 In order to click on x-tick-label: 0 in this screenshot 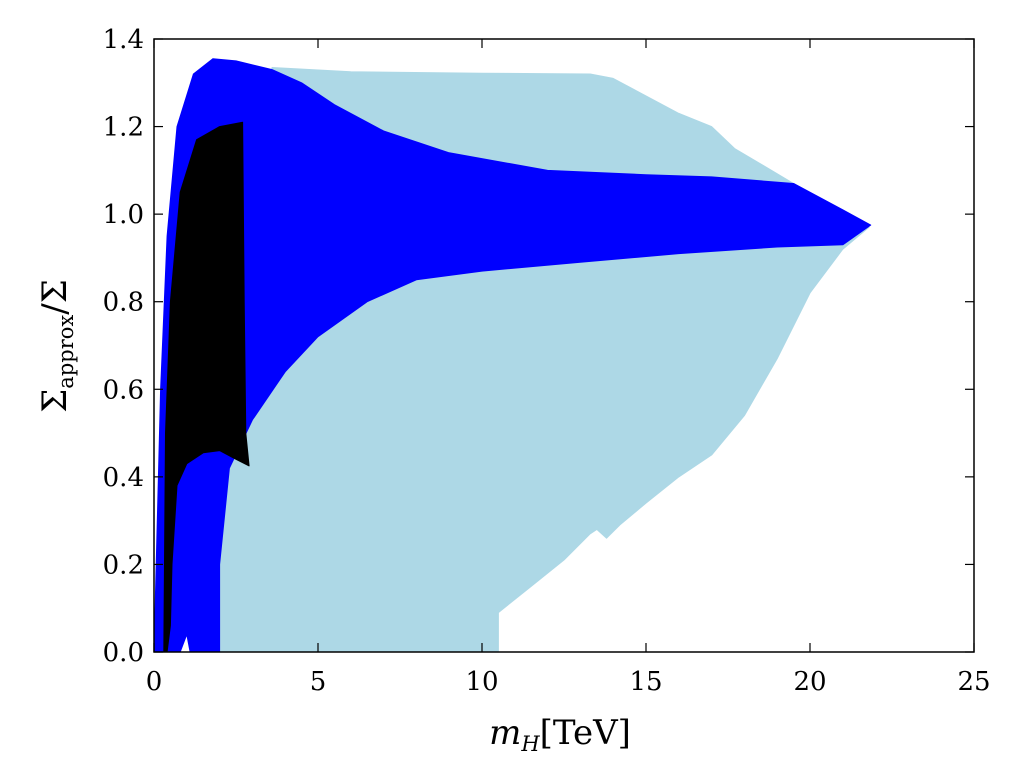, I will do `click(154, 682)`.